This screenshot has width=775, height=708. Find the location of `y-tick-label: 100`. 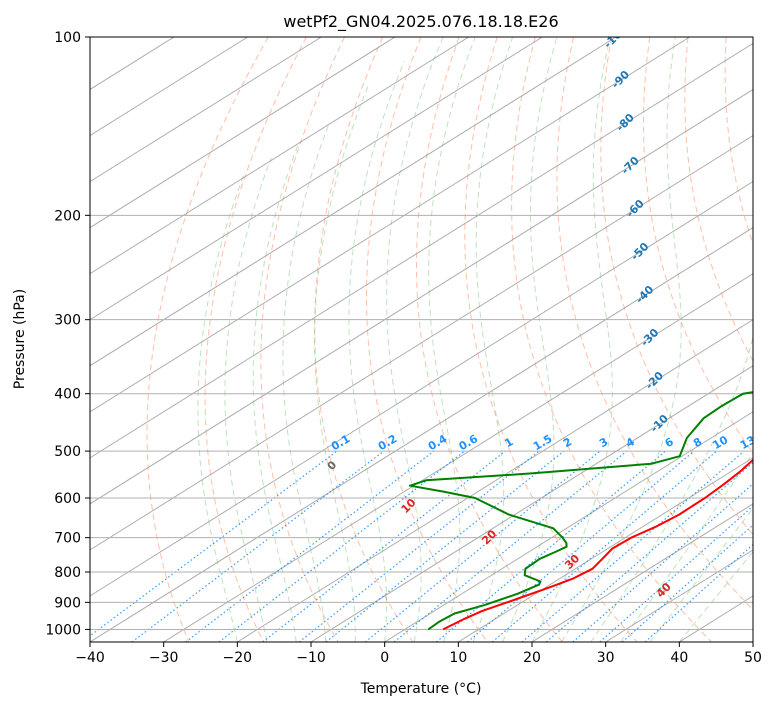

y-tick-label: 100 is located at coordinates (67, 38).